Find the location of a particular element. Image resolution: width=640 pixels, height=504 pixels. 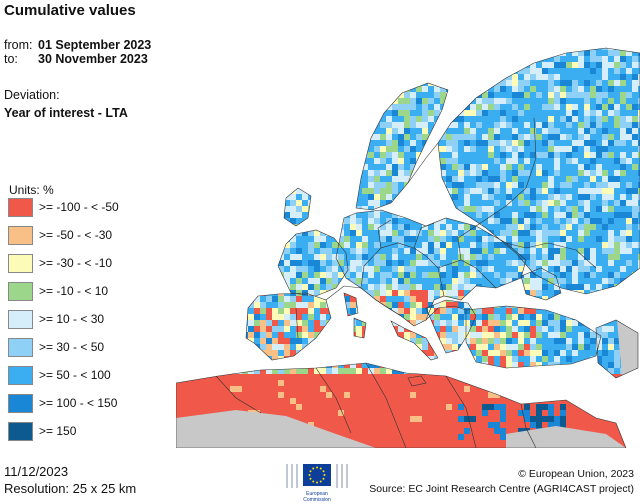

legend-item: >= -50 - < -30 is located at coordinates (101, 237).